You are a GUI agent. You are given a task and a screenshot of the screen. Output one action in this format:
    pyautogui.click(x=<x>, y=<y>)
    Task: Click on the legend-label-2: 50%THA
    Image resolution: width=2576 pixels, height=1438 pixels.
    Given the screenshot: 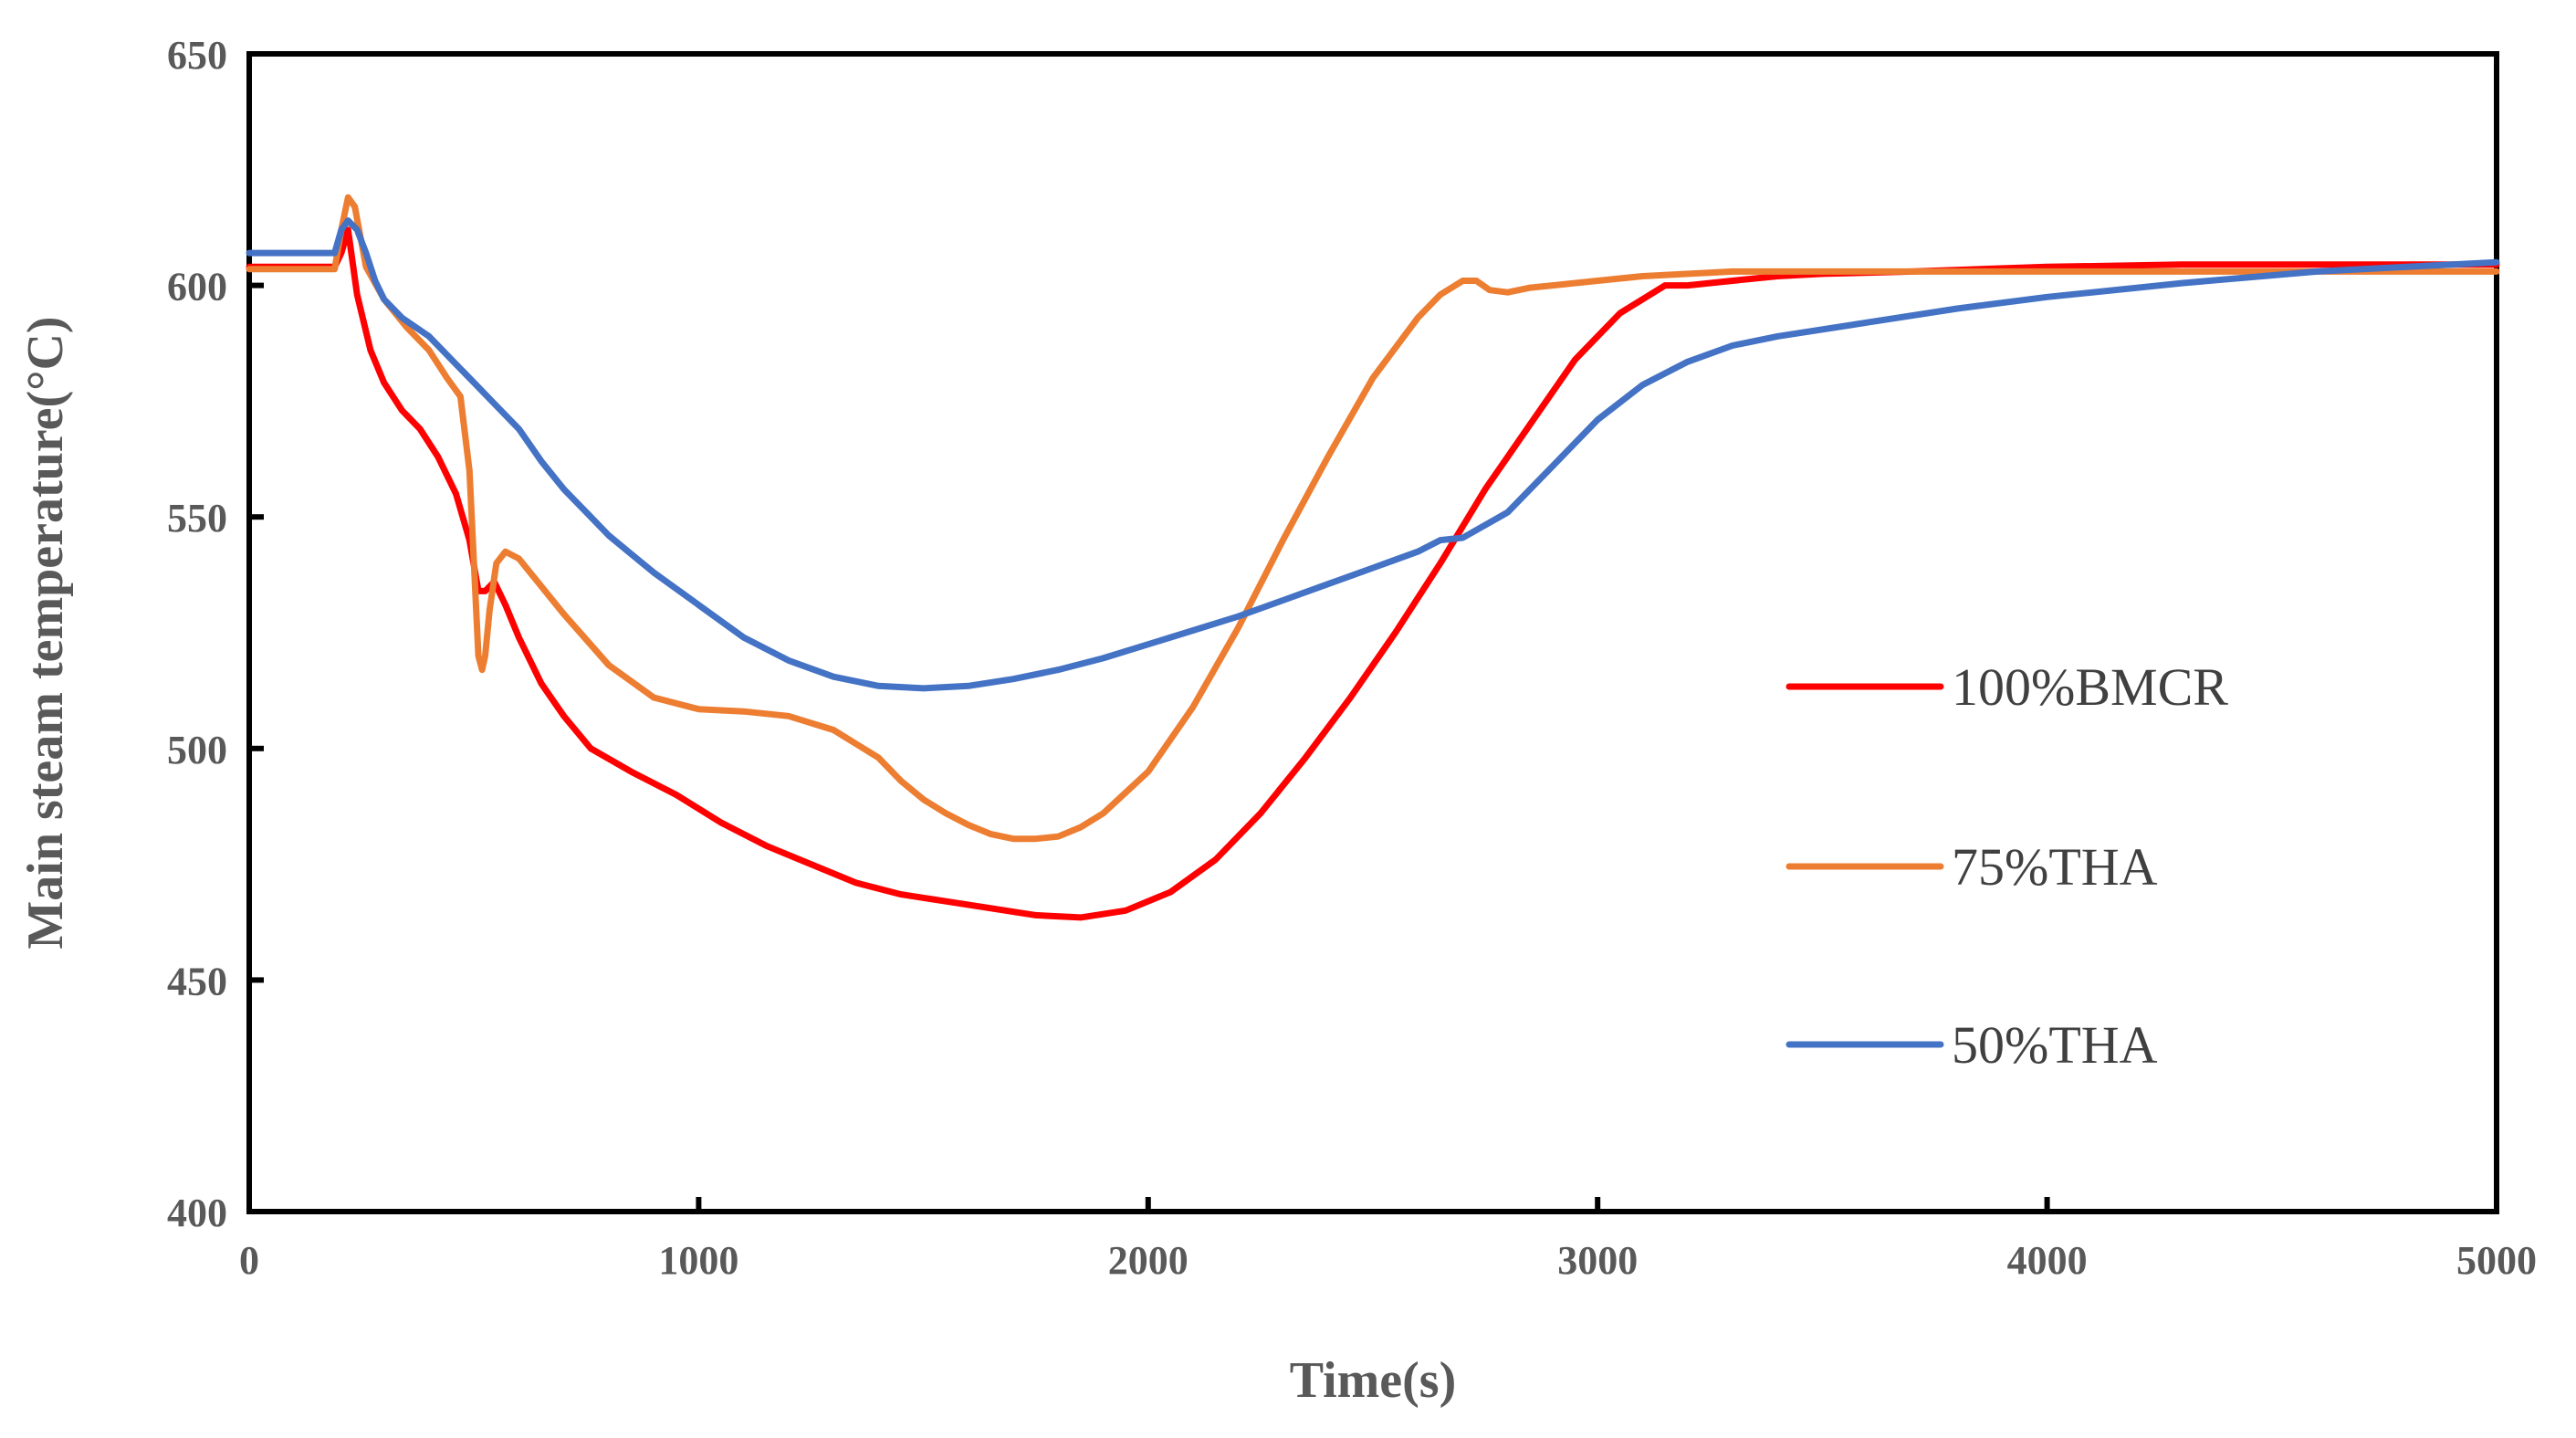 What is the action you would take?
    pyautogui.click(x=2055, y=1045)
    